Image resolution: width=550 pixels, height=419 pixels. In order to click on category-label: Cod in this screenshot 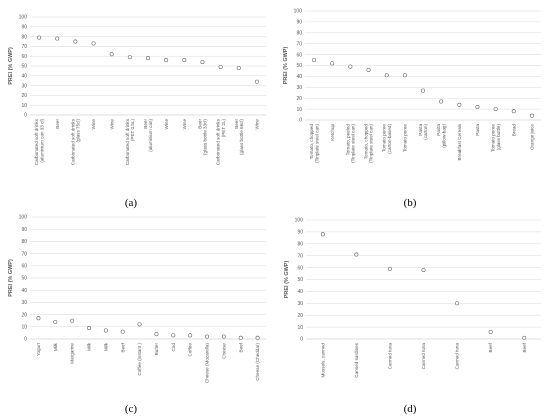, I will do `click(173, 347)`.